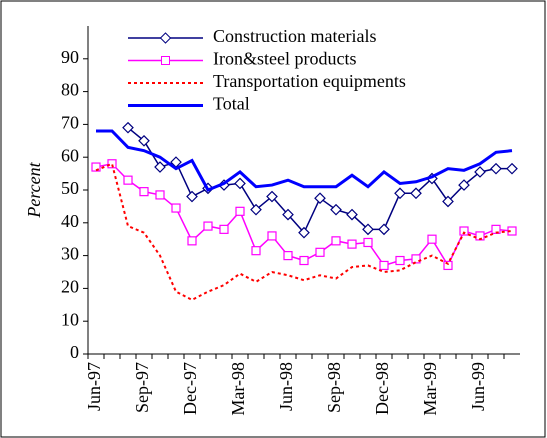 The width and height of the screenshot is (547, 438). What do you see at coordinates (284, 59) in the screenshot?
I see `legend-label: Iron&steel products` at bounding box center [284, 59].